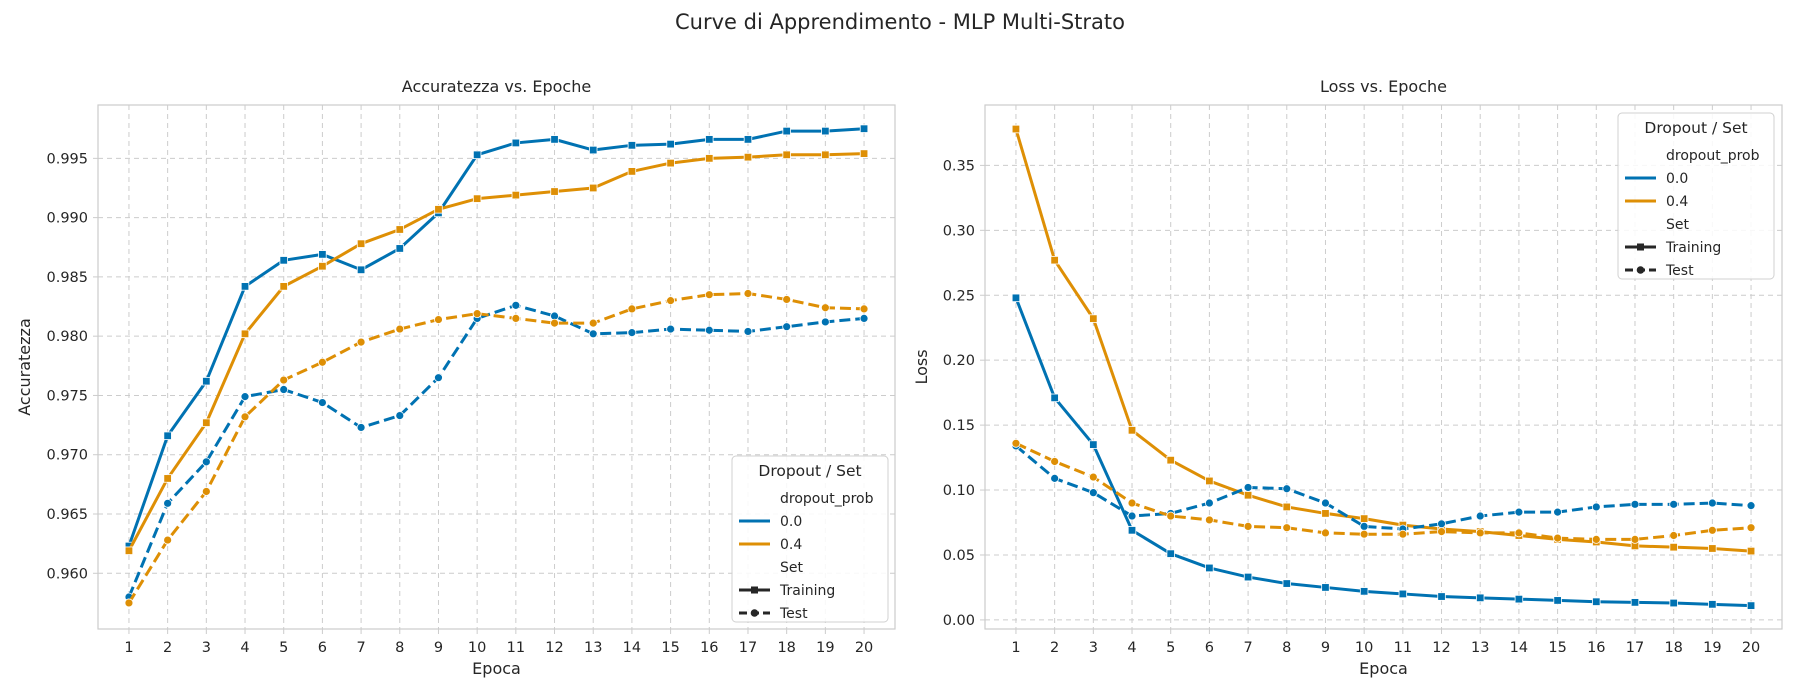 Image resolution: width=1800 pixels, height=700 pixels. Describe the element at coordinates (67, 515) in the screenshot. I see `y-tick-label: 0.965` at that location.